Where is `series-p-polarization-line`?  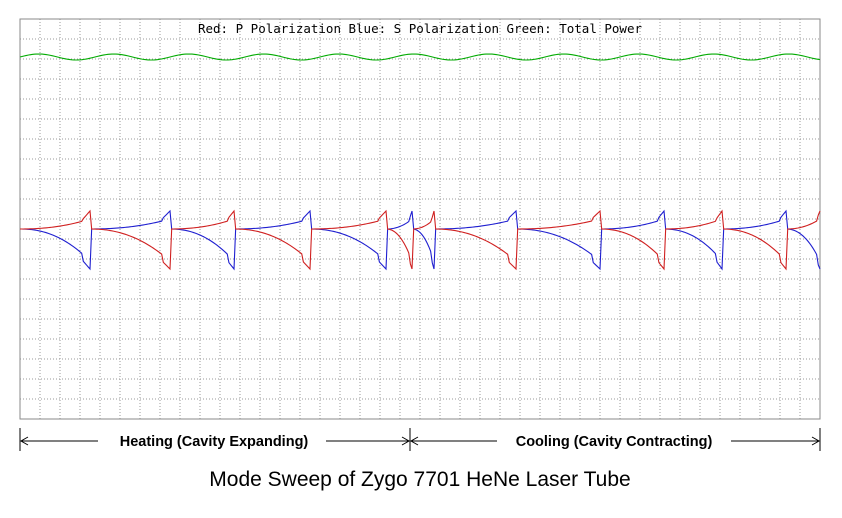
series-p-polarization-line is located at coordinates (420, 240).